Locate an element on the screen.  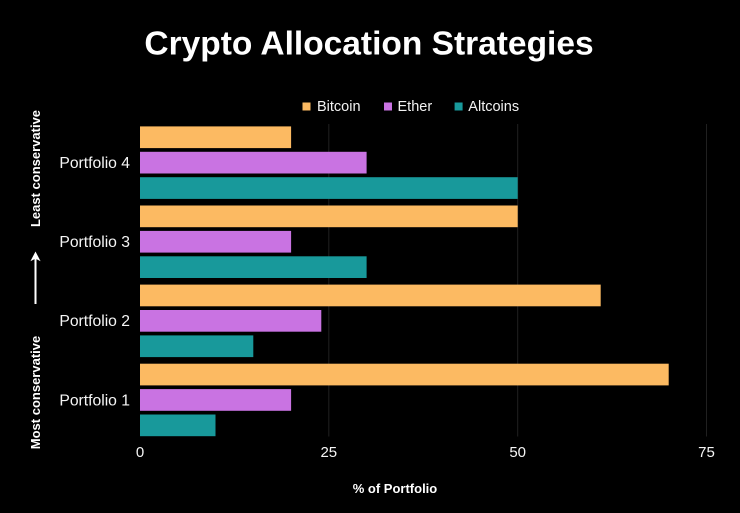
svg-text: 0 is located at coordinates (140, 452).